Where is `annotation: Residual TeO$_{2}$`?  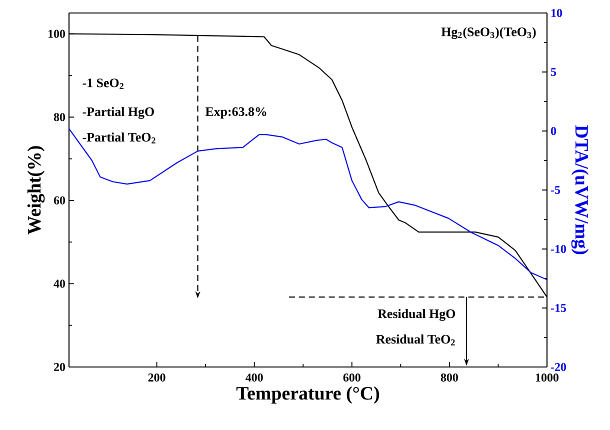
annotation: Residual TeO$_{2}$ is located at coordinates (415, 340).